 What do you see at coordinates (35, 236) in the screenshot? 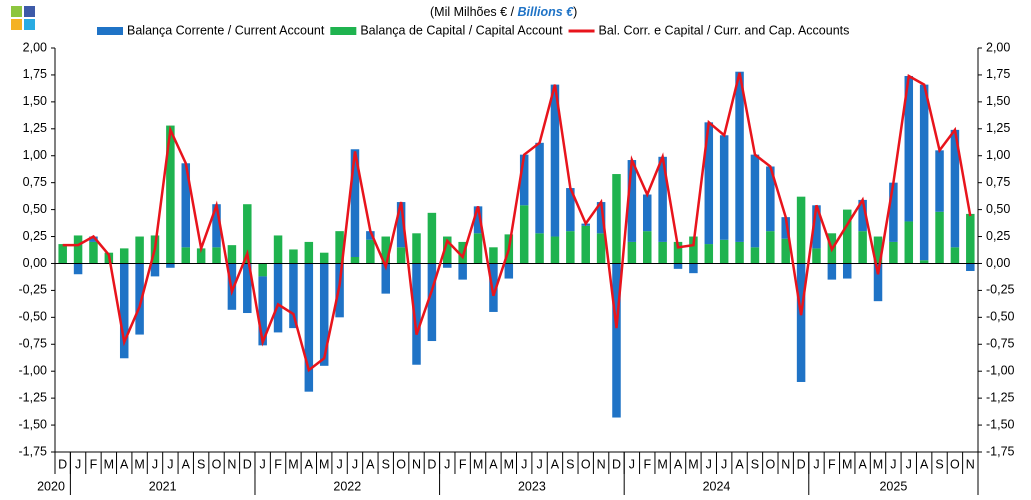
I see `y-tick-label: 0,25` at bounding box center [35, 236].